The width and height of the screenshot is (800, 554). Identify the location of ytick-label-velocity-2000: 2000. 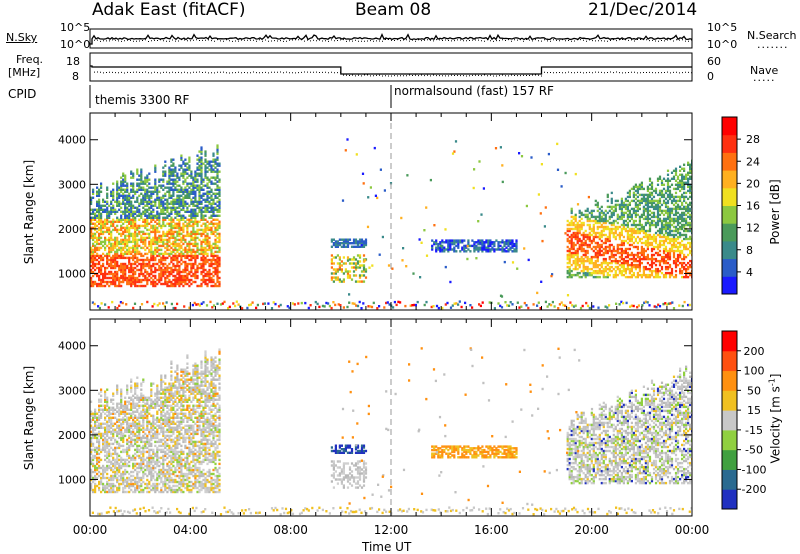
(72, 435).